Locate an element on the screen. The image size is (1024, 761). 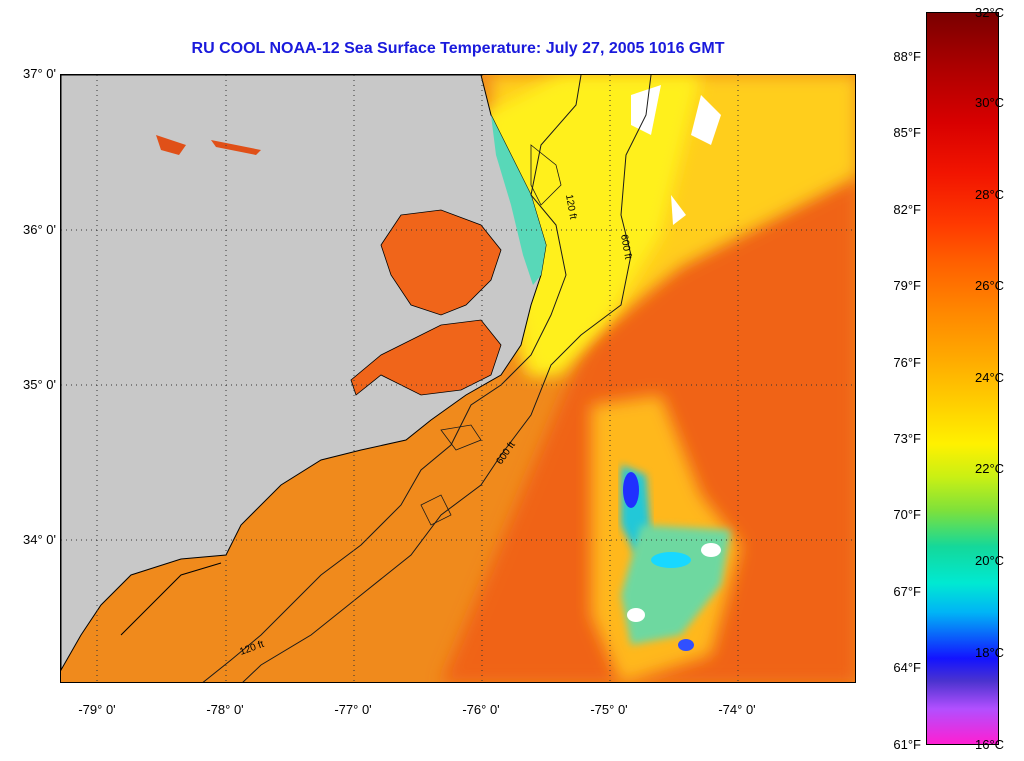
colorbar-label-26c: 26°C is located at coordinates (990, 285).